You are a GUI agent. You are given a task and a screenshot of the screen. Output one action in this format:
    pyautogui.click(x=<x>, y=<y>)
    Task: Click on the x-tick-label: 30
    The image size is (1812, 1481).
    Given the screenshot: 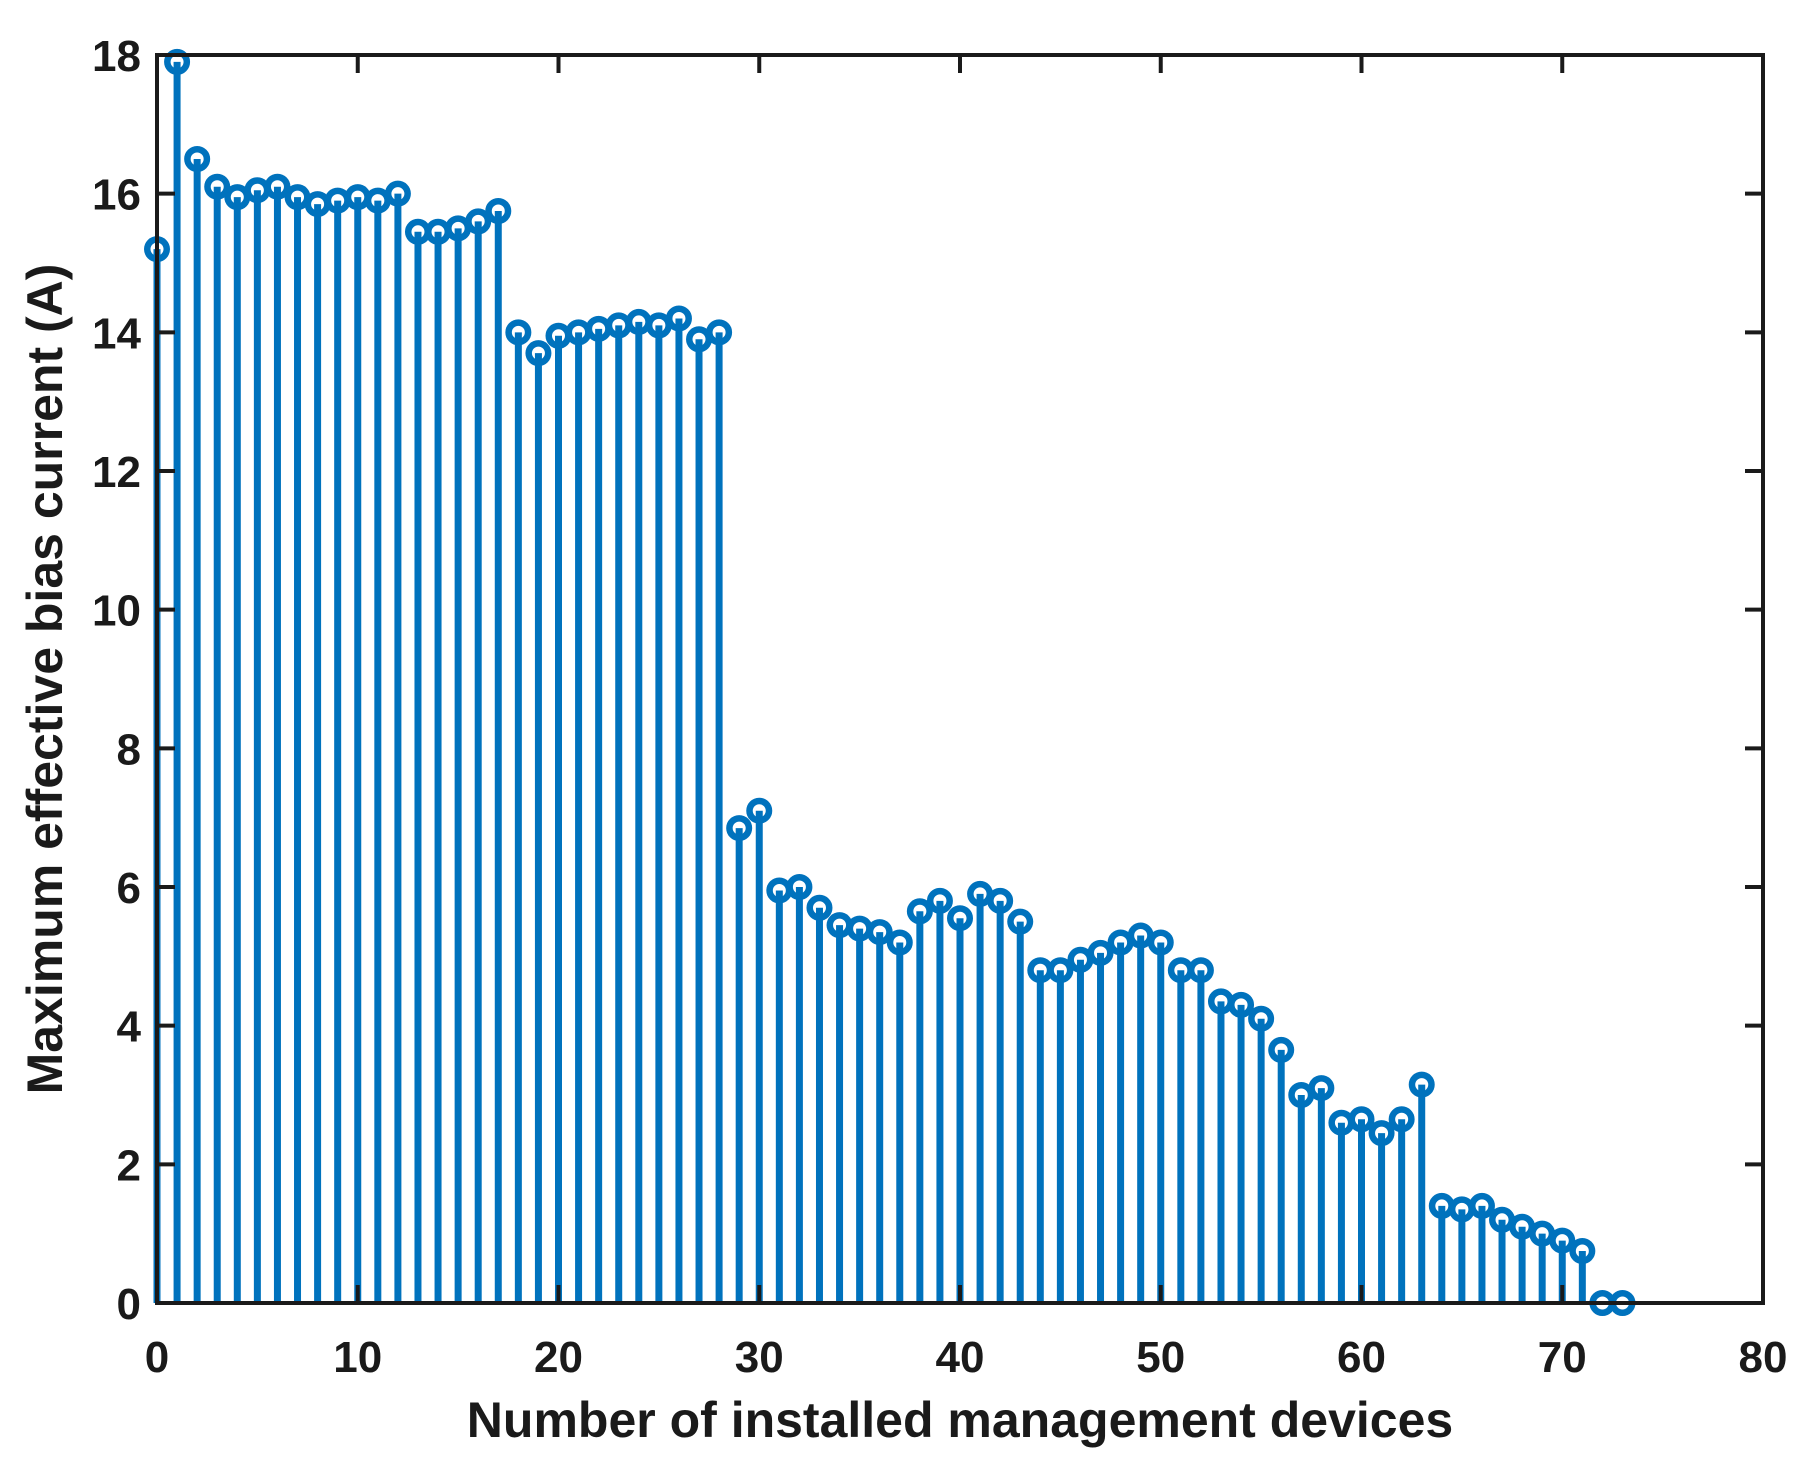 What is the action you would take?
    pyautogui.click(x=759, y=1357)
    